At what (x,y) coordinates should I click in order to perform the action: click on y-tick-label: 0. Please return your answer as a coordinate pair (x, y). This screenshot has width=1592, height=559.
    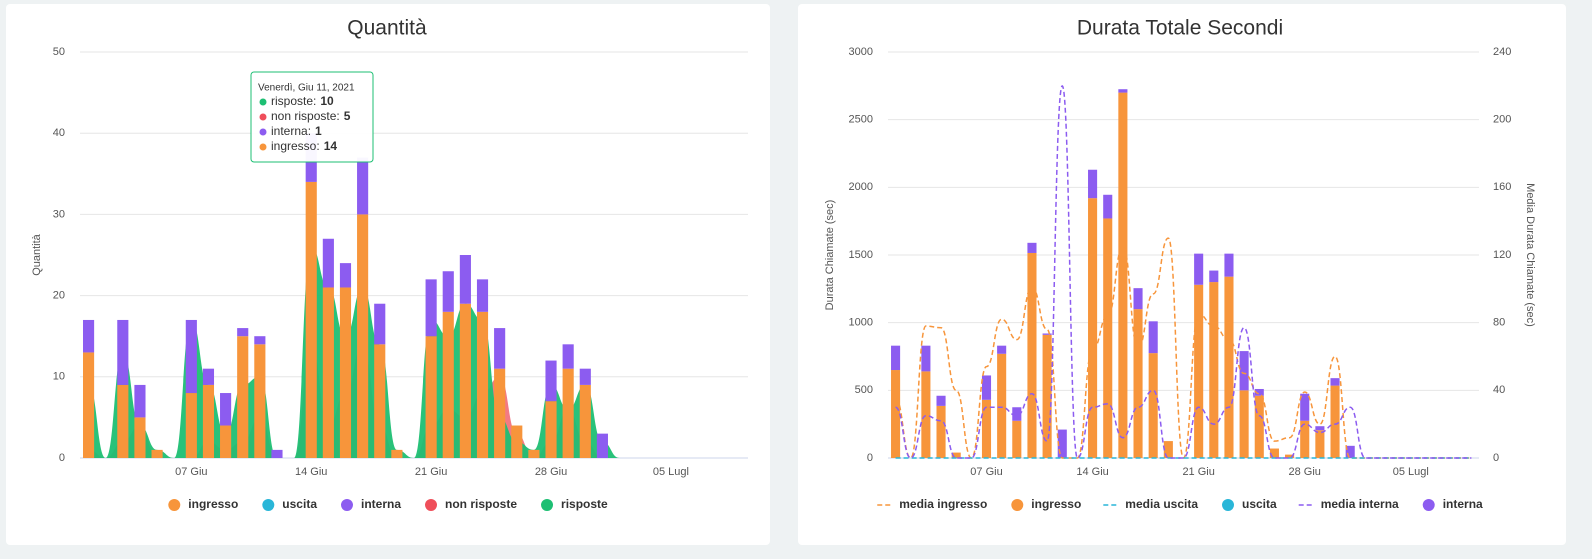
    Looking at the image, I should click on (870, 458).